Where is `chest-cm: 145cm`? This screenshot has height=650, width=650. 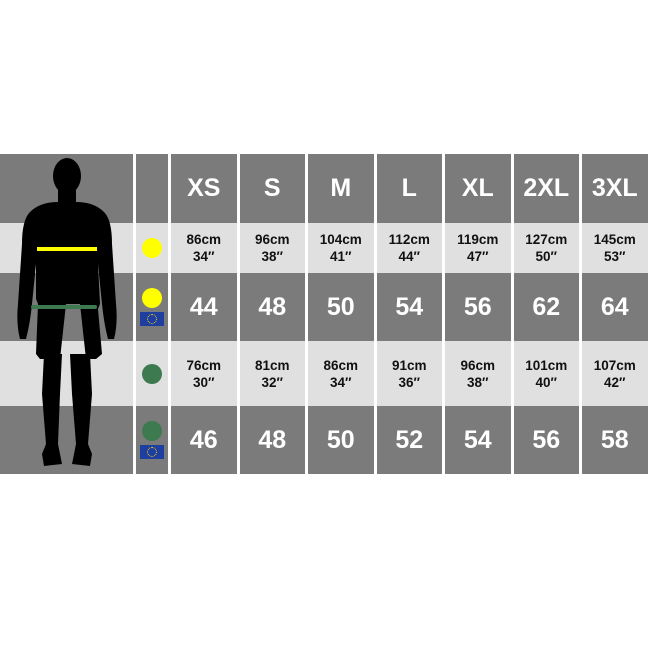
chest-cm: 145cm is located at coordinates (614, 239).